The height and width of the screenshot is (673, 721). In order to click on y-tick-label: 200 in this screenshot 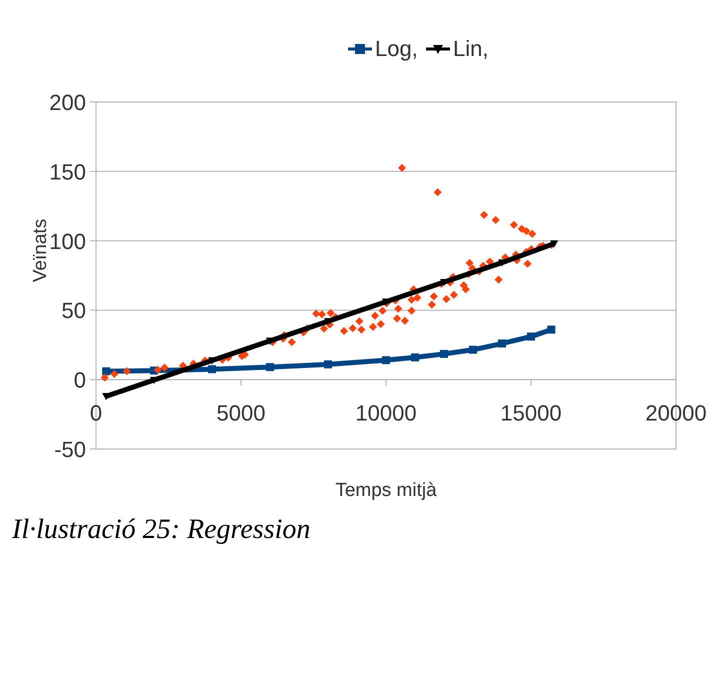, I will do `click(67, 102)`.